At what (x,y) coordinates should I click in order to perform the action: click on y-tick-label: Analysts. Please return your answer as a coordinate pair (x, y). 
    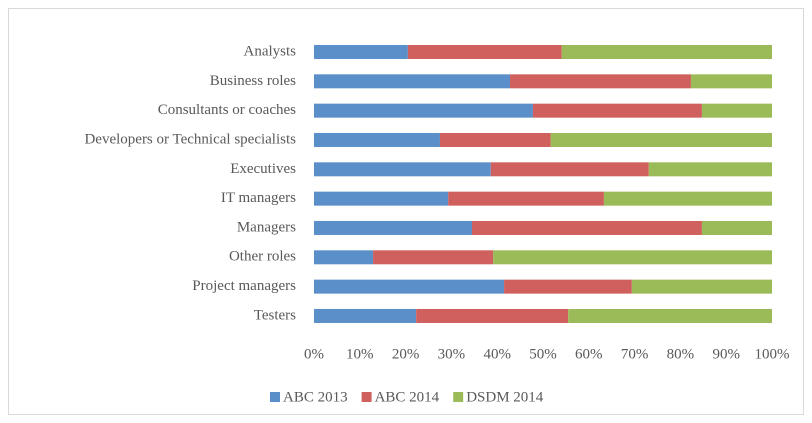
    Looking at the image, I should click on (270, 51).